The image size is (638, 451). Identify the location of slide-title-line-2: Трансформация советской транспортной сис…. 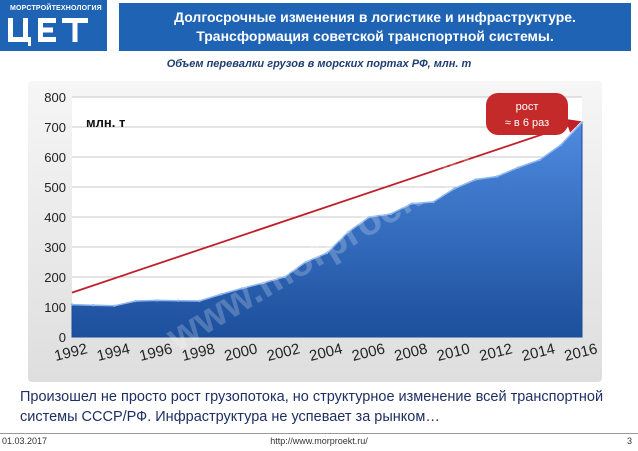
(375, 36).